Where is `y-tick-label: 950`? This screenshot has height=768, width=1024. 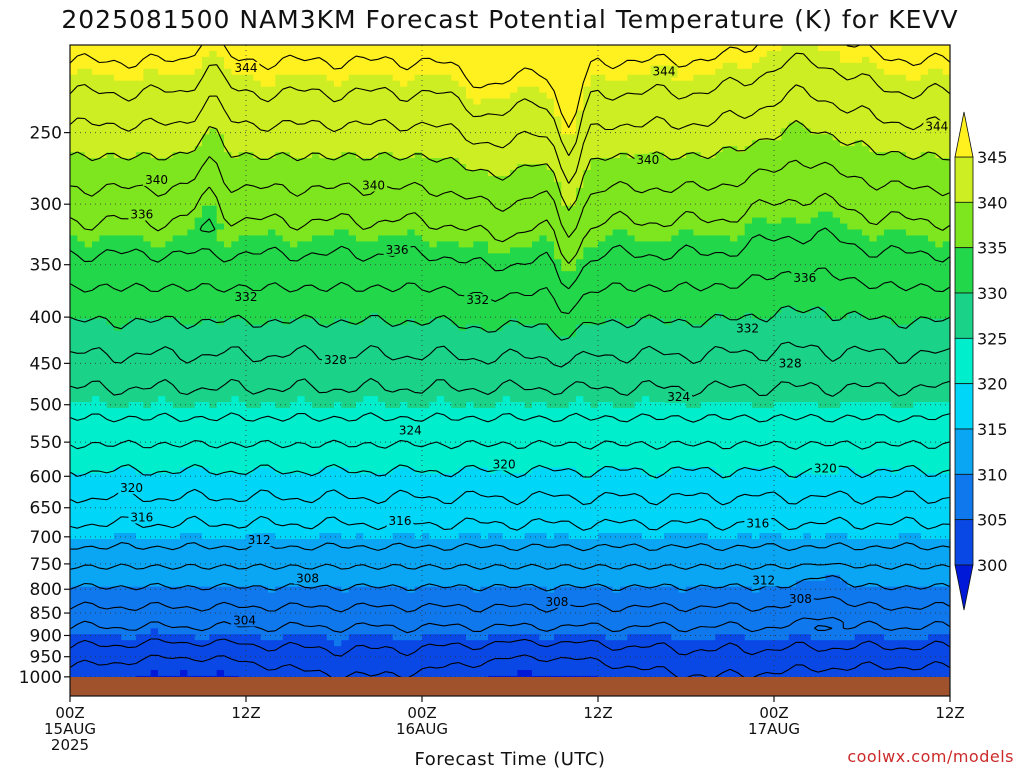 y-tick-label: 950 is located at coordinates (46, 658).